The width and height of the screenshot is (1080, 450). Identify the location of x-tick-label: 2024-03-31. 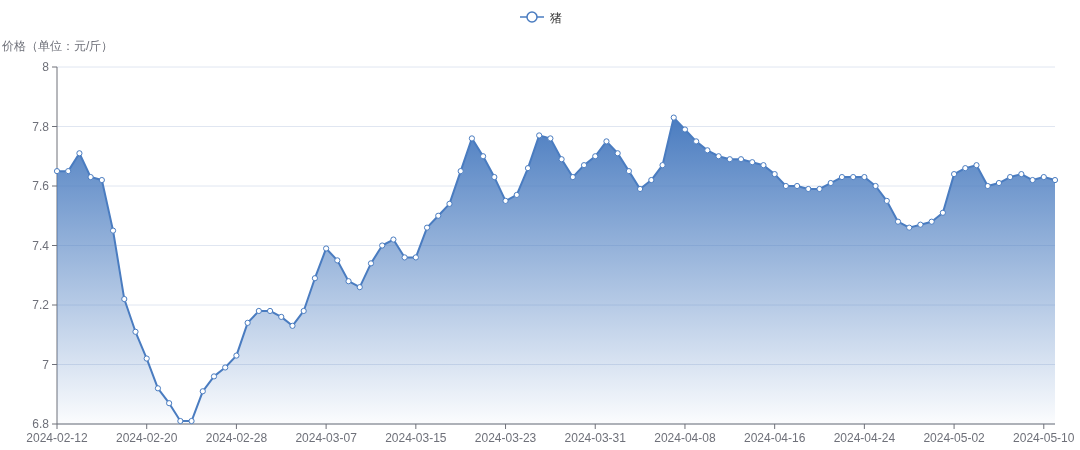
(595, 438).